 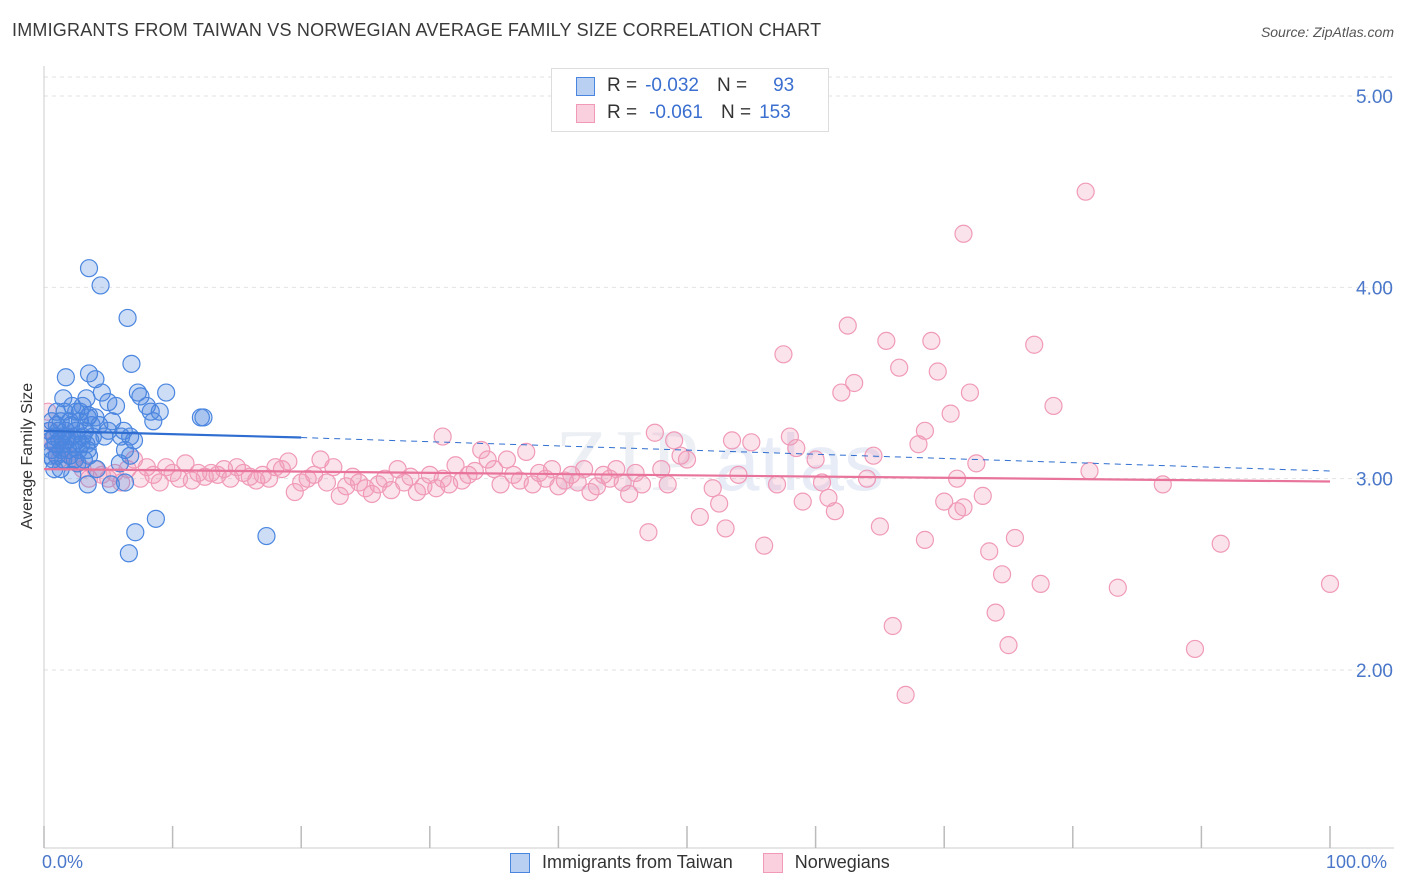 What do you see at coordinates (585, 113) in the screenshot?
I see `norwegians-swatch` at bounding box center [585, 113].